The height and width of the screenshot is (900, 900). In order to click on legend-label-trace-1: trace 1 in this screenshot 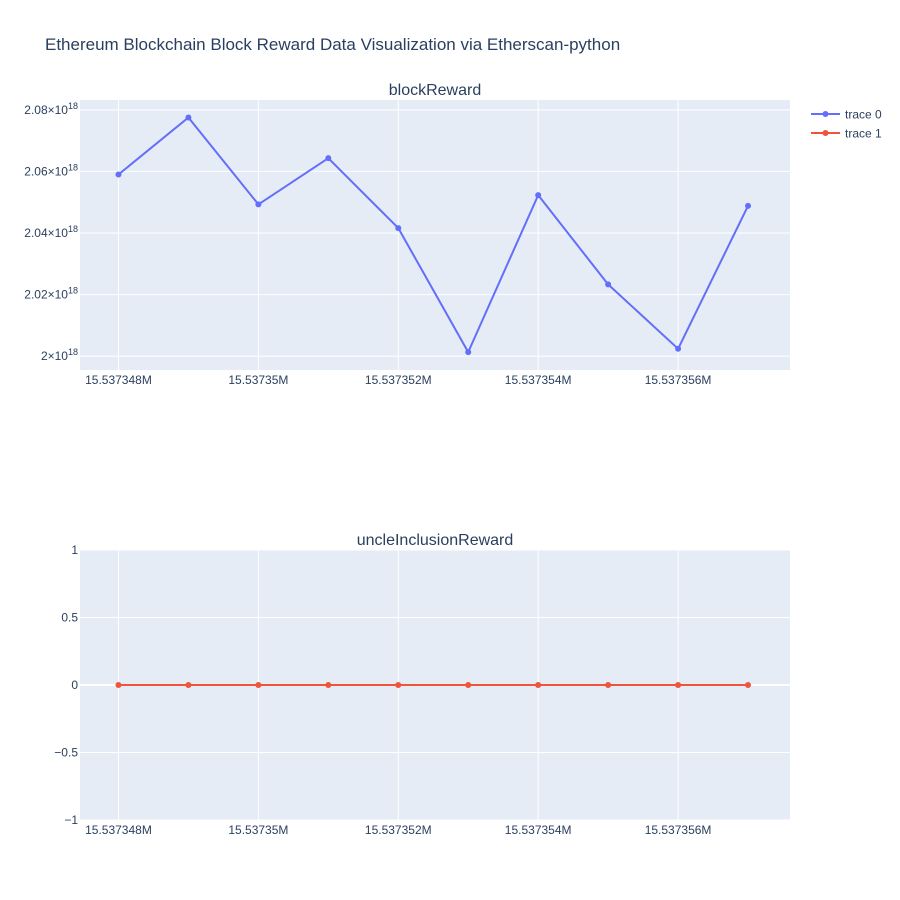, I will do `click(863, 134)`.